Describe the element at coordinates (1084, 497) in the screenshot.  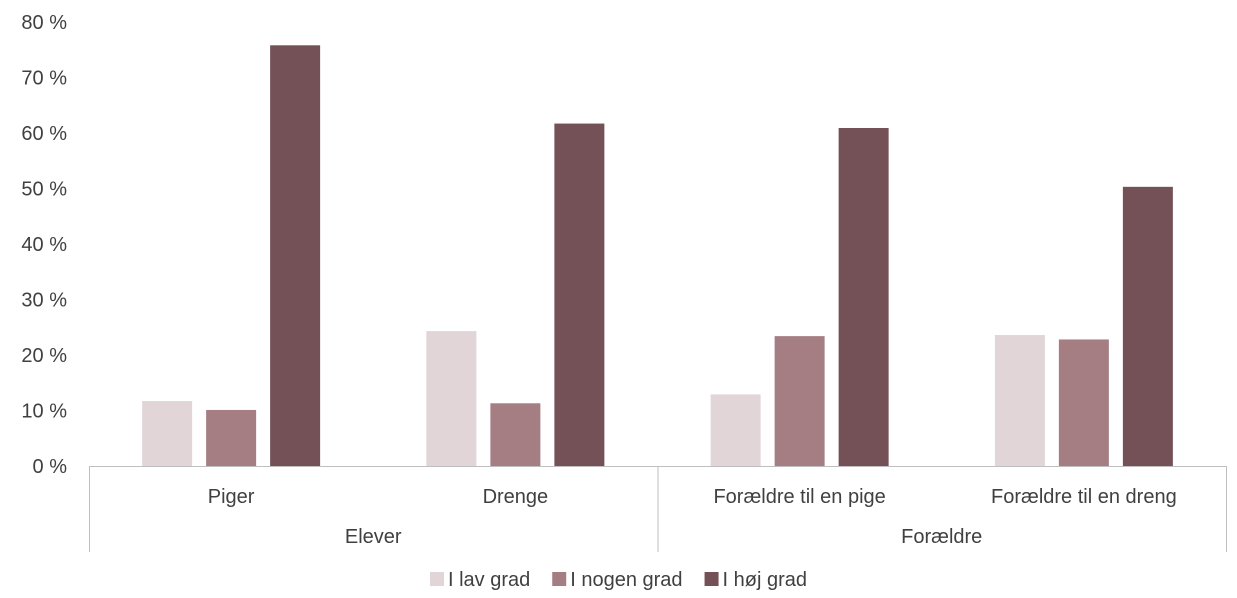
I see `x-category-label: Forældre til en dreng` at that location.